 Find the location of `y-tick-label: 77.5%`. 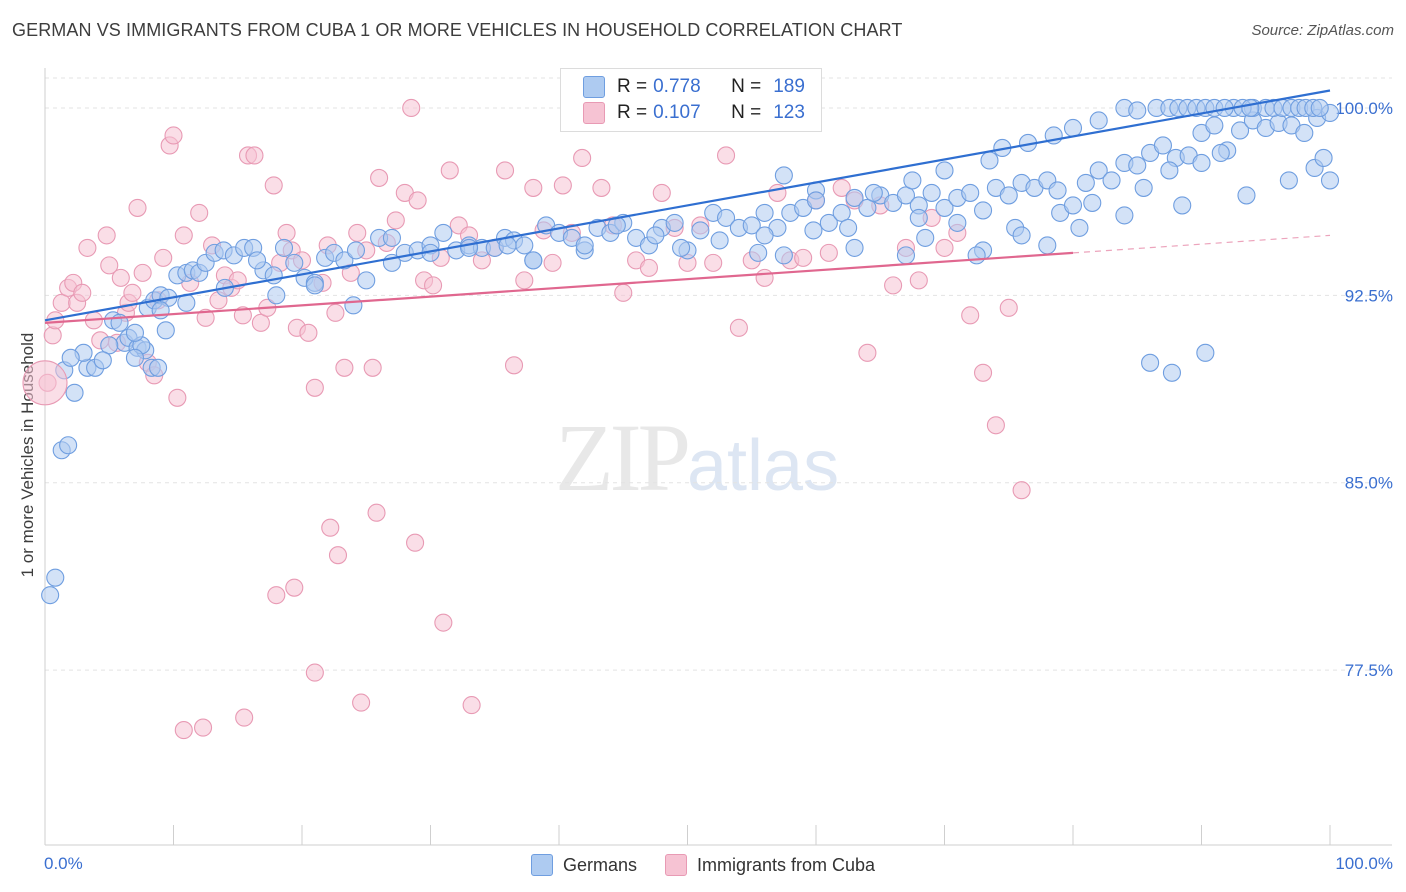

y-tick-label: 77.5% is located at coordinates (1369, 670).